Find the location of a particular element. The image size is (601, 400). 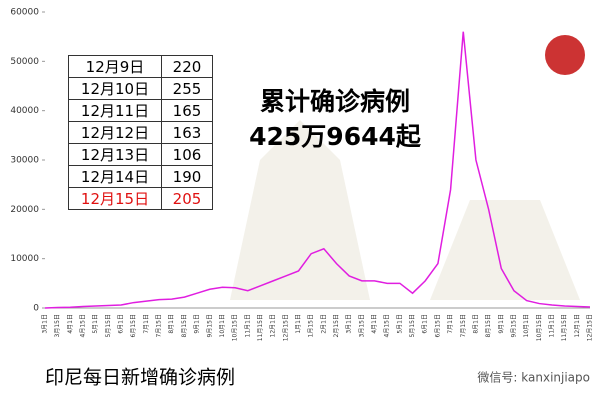

cell-date: 12月10日 is located at coordinates (115, 88).